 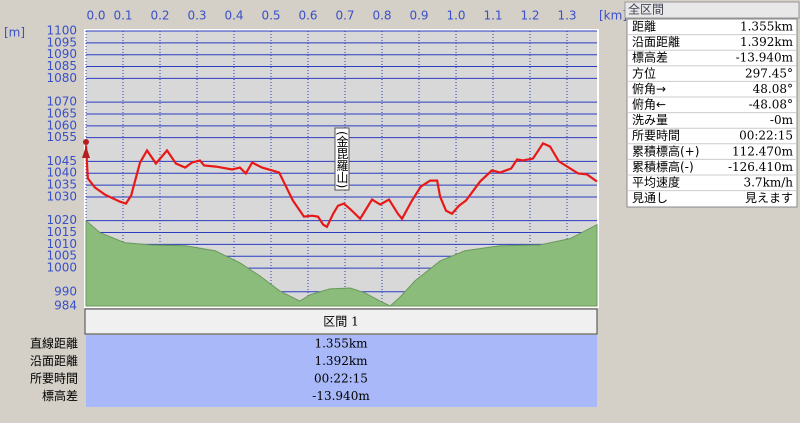 What do you see at coordinates (61, 232) in the screenshot?
I see `y-tick-label: 1015` at bounding box center [61, 232].